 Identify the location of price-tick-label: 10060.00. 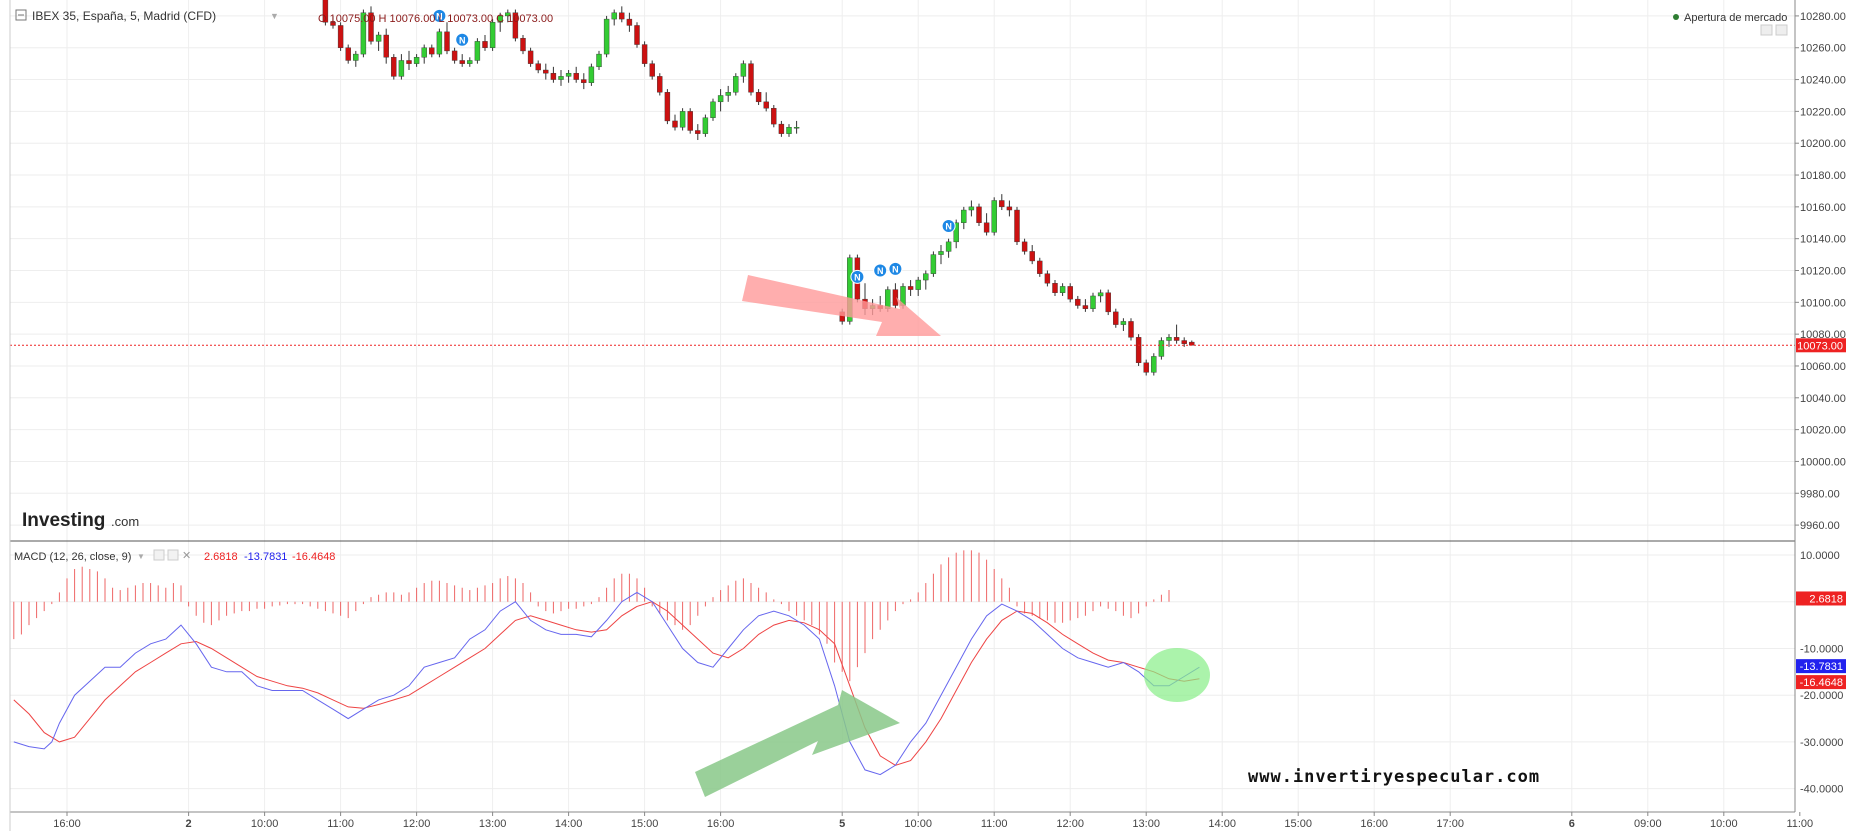
(1823, 367).